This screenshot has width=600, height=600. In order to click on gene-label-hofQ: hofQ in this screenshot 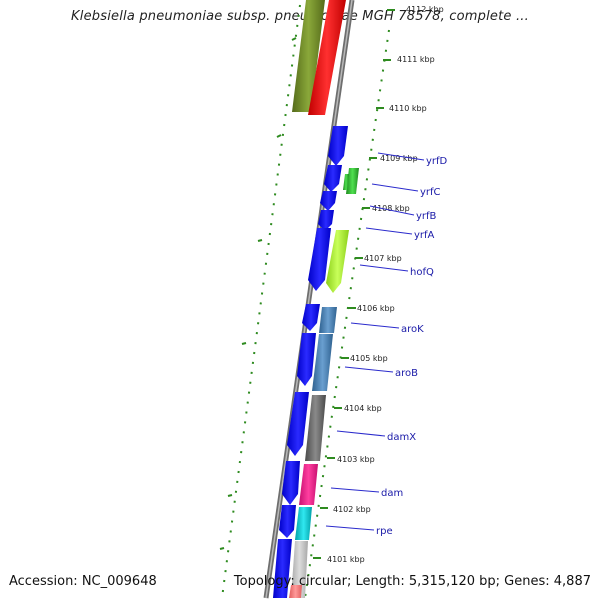, I will do `click(422, 272)`.